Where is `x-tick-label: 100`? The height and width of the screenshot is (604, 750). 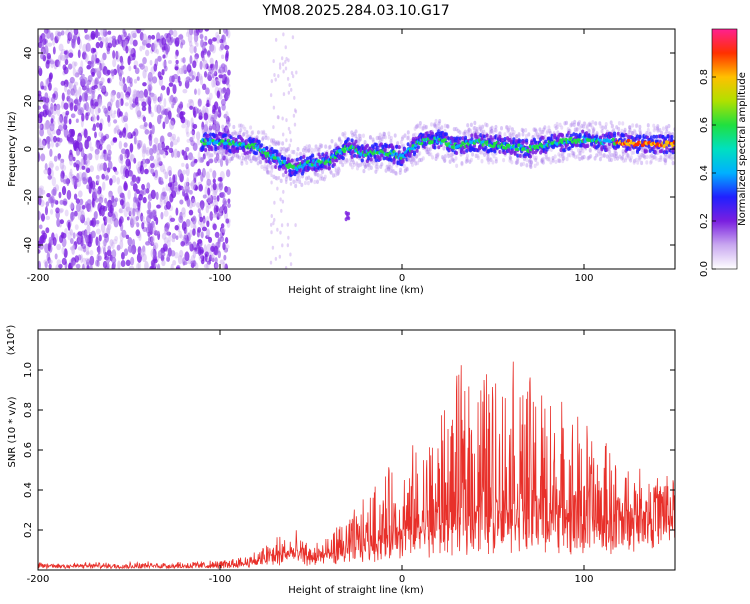 x-tick-label: 100 is located at coordinates (583, 278).